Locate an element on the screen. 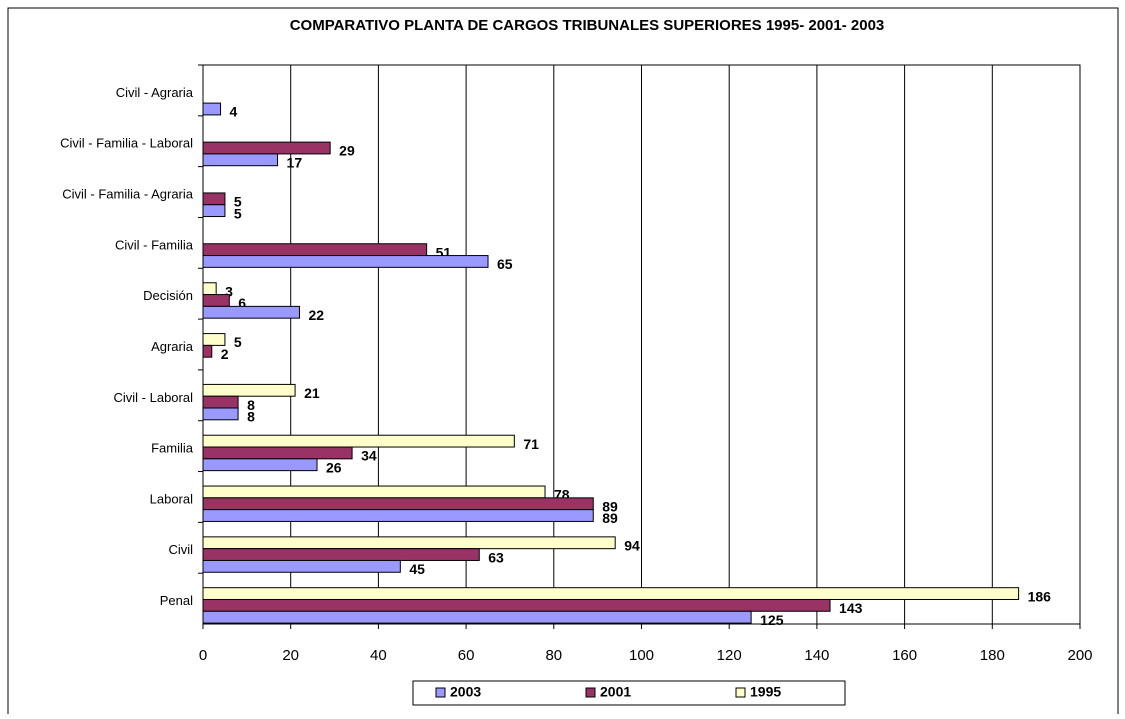  legend is located at coordinates (629, 693).